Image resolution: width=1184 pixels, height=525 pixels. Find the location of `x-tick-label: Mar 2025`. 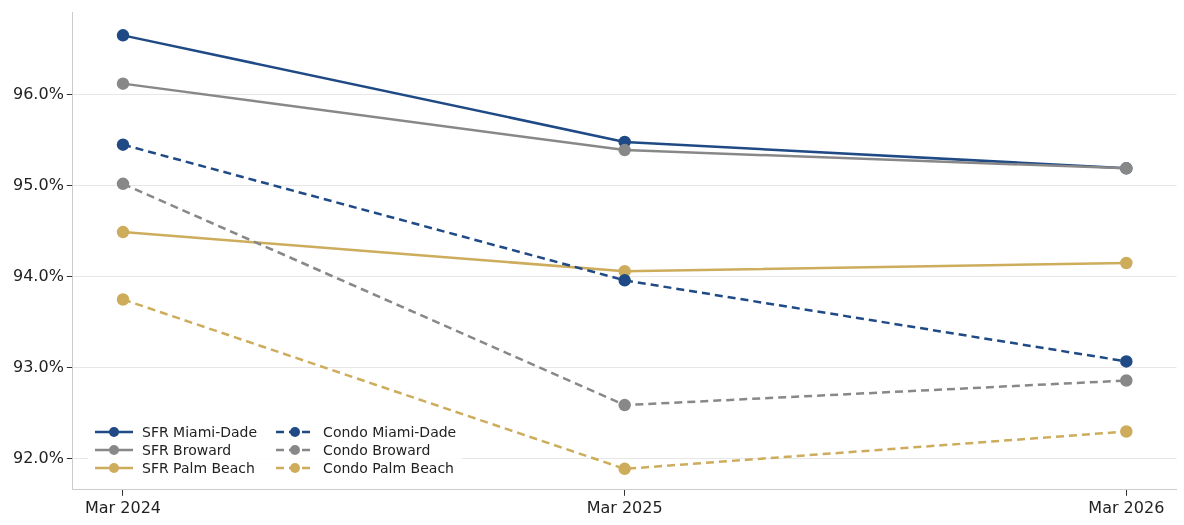

x-tick-label: Mar 2025 is located at coordinates (624, 507).